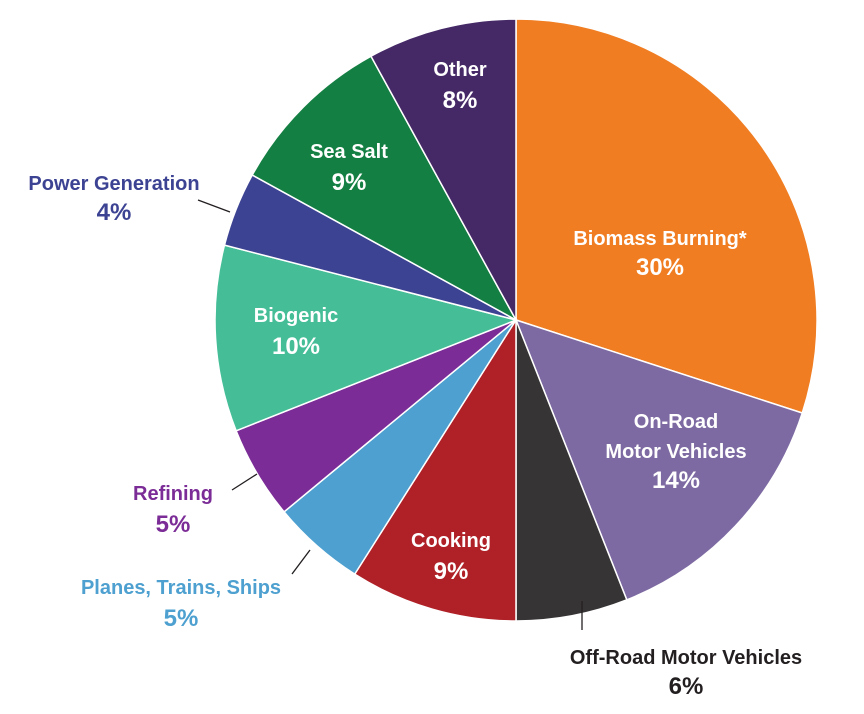 This screenshot has width=864, height=714. I want to click on slice-value-biomass: 30%, so click(660, 267).